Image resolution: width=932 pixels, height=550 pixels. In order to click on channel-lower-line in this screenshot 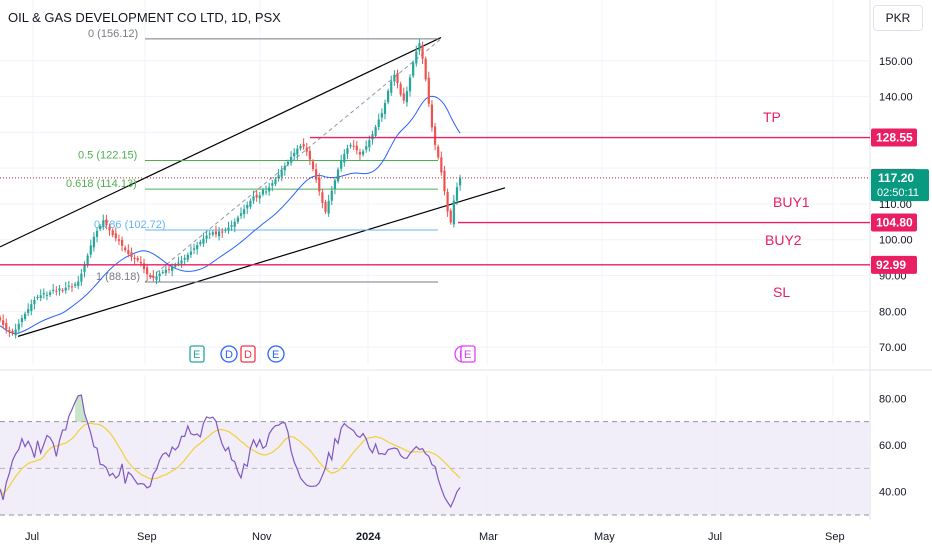, I will do `click(261, 262)`.